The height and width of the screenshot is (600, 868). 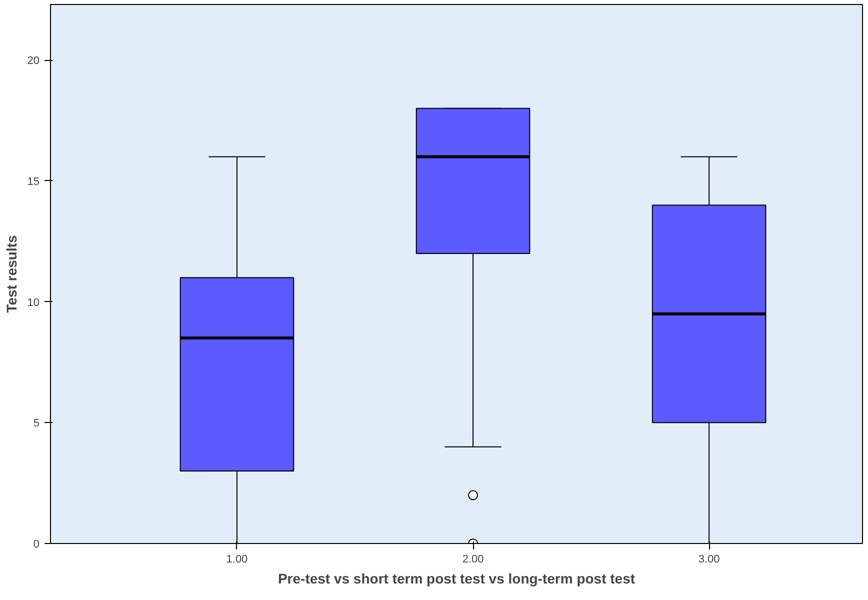 What do you see at coordinates (33, 182) in the screenshot?
I see `y-tick-label: 15` at bounding box center [33, 182].